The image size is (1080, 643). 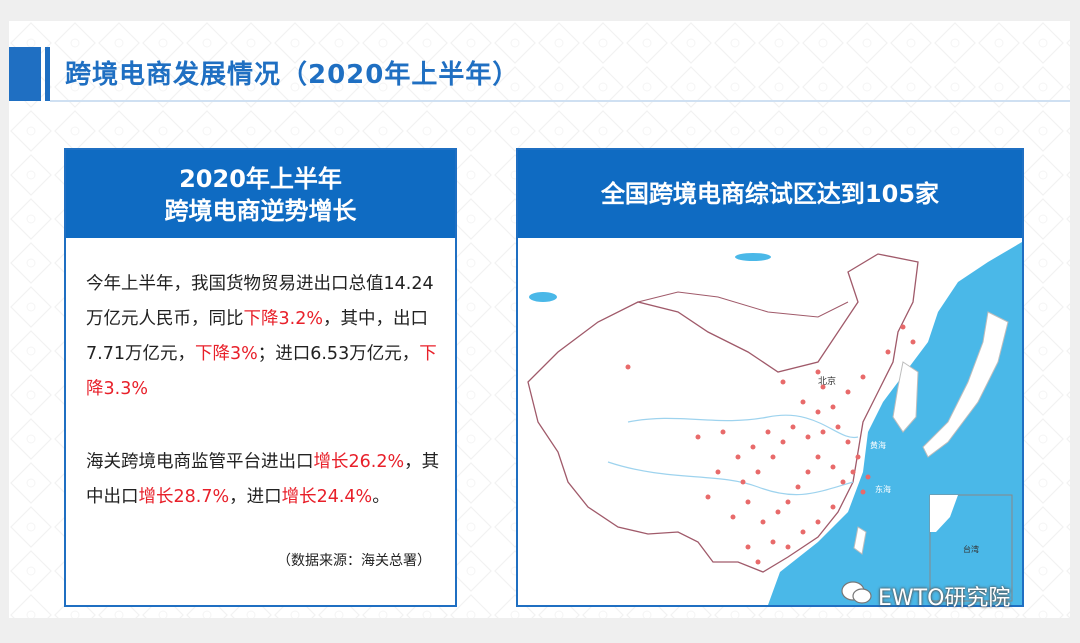 What do you see at coordinates (327, 497) in the screenshot?
I see `text-run-highlight: 增长24.4%` at bounding box center [327, 497].